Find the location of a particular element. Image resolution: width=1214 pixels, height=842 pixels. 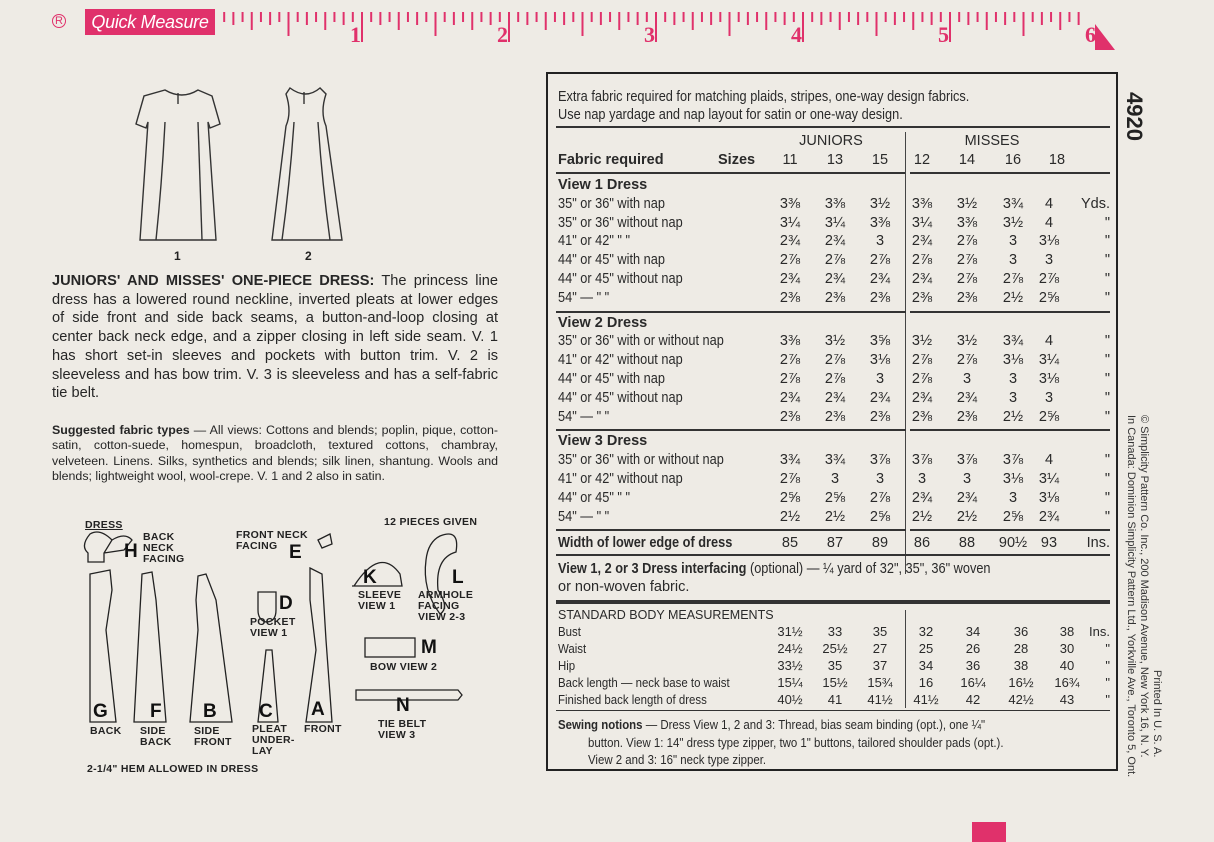

row-label: 41" or 42" without nap is located at coordinates (620, 479).